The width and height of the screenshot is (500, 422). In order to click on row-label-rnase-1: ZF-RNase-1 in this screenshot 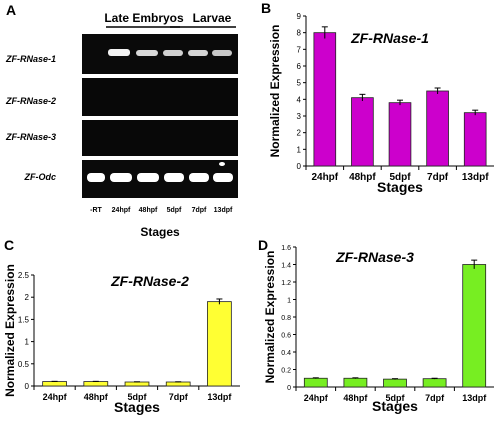, I will do `click(30, 59)`.